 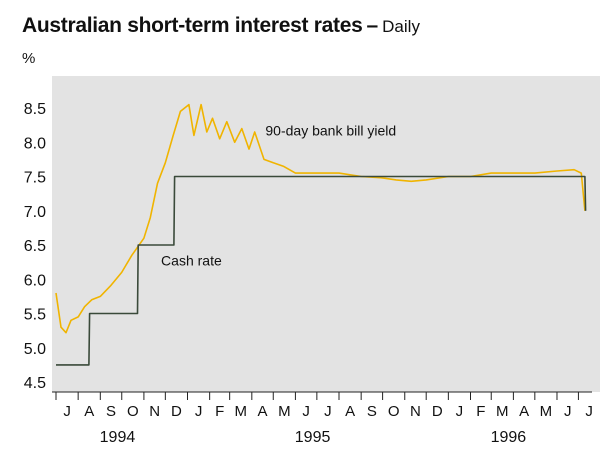 I want to click on y-tick-label: 5.0, so click(x=35, y=349).